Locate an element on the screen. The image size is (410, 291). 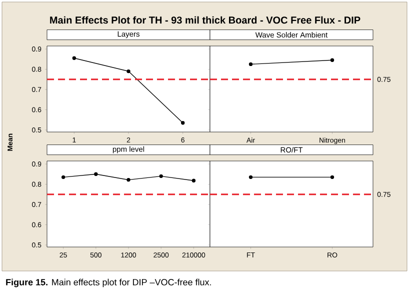
text: Main Effects Plot for TH - 93 mil thick Board - VOC Free Flux - DIP is located at coordinates (205, 20).